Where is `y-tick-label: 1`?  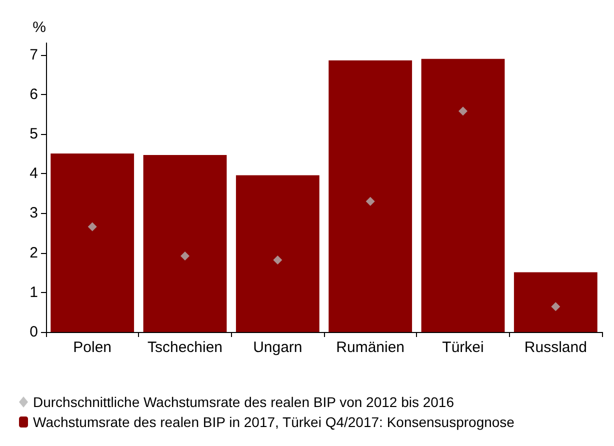
y-tick-label: 1 is located at coordinates (34, 292).